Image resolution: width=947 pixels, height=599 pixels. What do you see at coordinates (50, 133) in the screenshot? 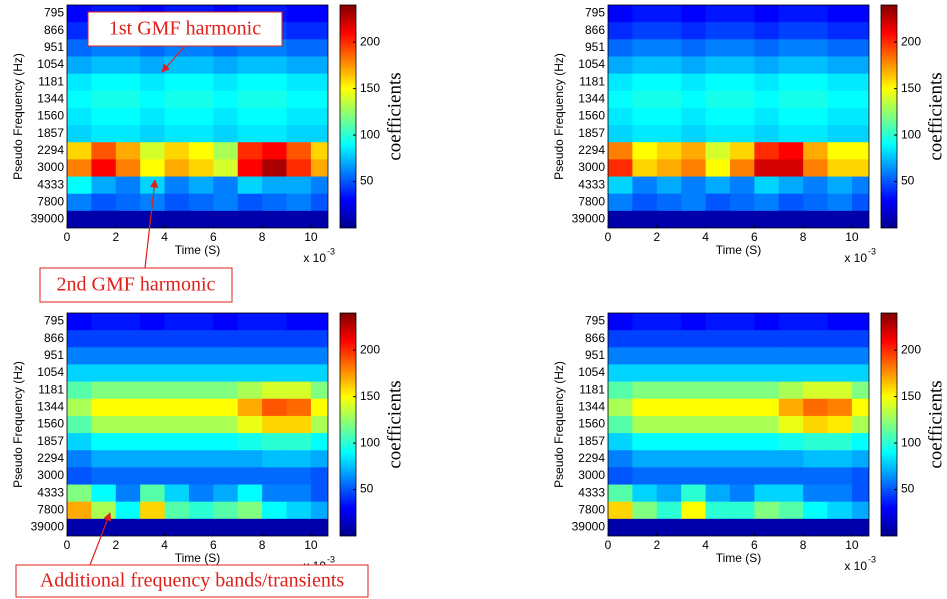
I see `y-tick-label: 1857` at bounding box center [50, 133].